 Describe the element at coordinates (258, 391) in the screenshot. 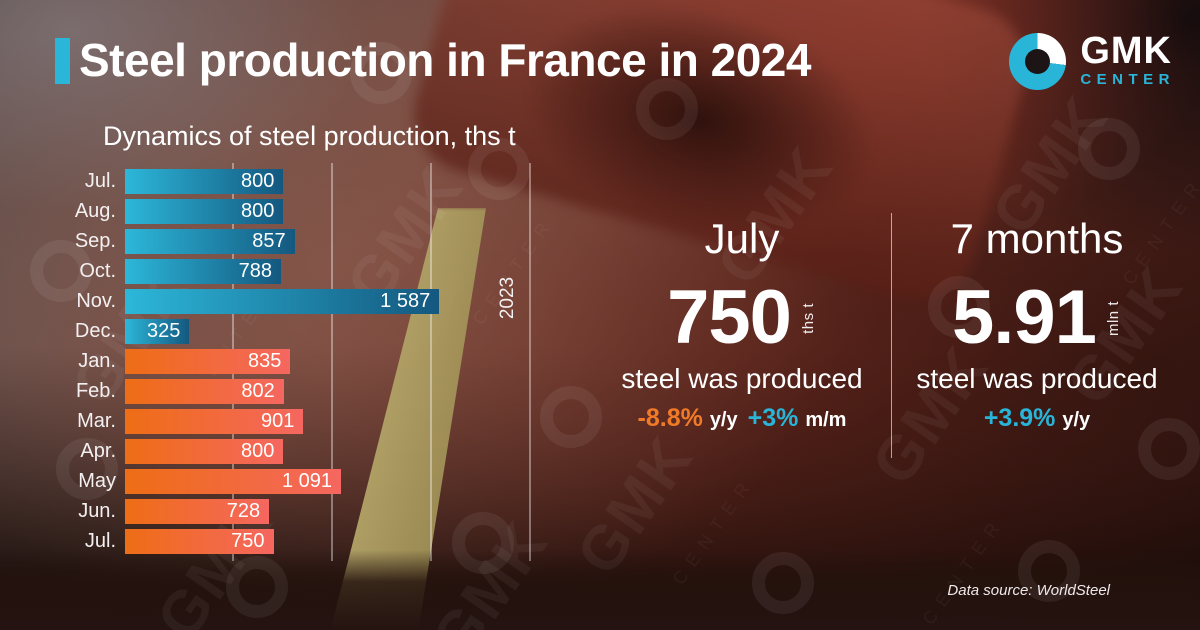

I see `bar-value-label: 802` at that location.